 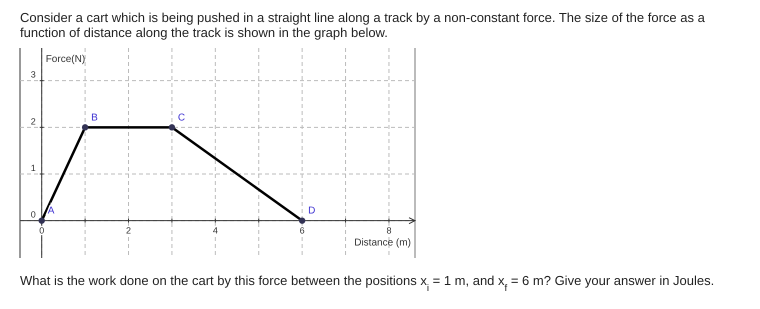 What do you see at coordinates (66, 59) in the screenshot?
I see `y-axis-title: Force(N)` at bounding box center [66, 59].